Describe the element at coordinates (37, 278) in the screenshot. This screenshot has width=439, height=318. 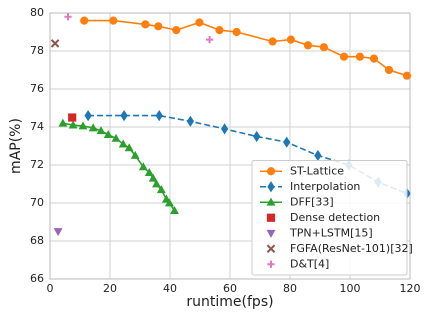
I see `y-tick-label: 66` at that location.